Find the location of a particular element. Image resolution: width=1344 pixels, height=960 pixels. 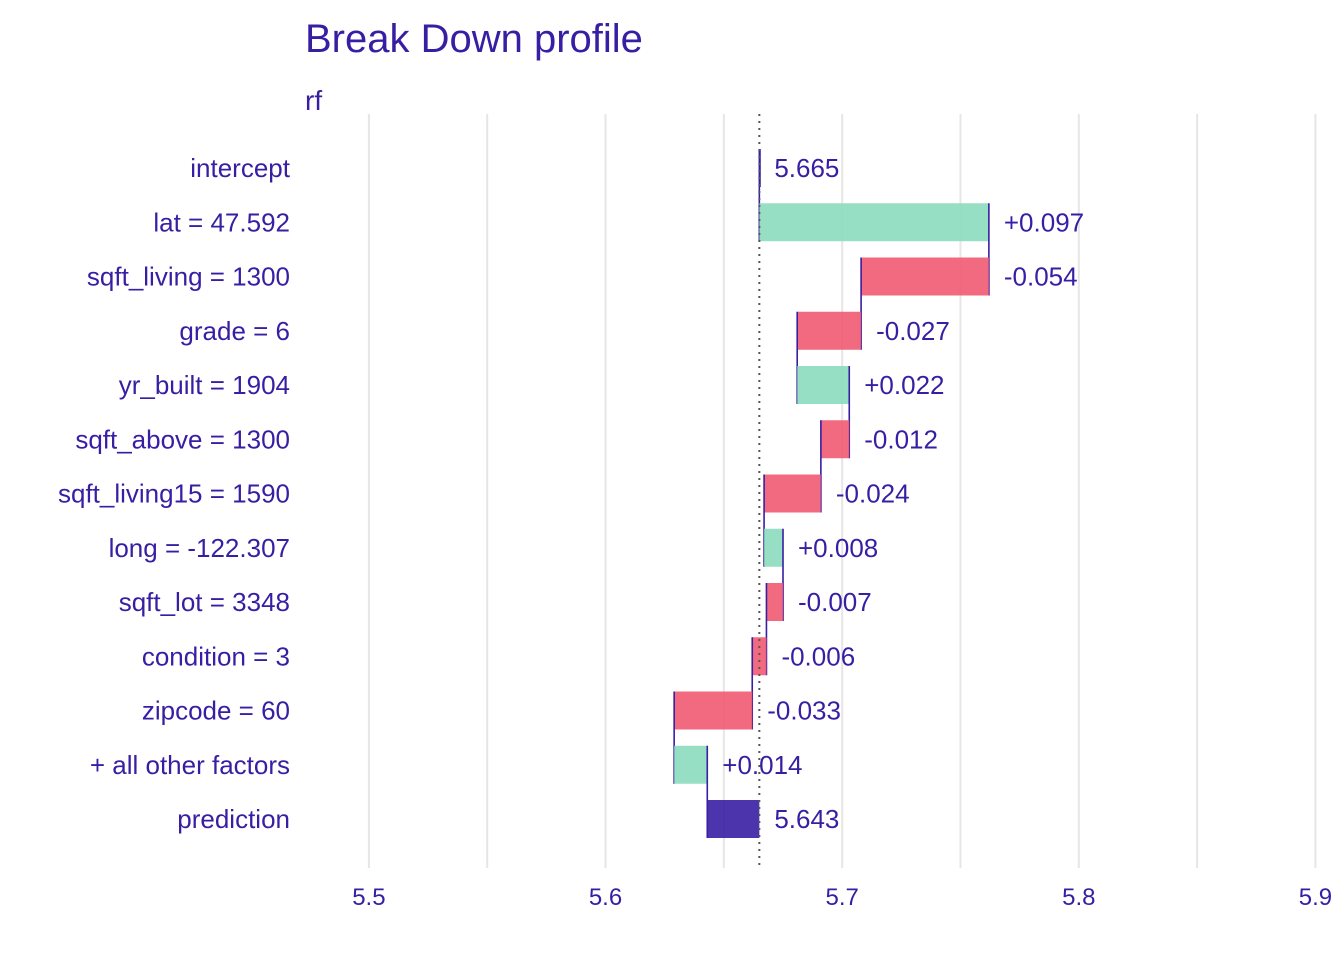

x-axis-ticks: 5.5 5.6 5.7 5.8 5.9 is located at coordinates (842, 897).